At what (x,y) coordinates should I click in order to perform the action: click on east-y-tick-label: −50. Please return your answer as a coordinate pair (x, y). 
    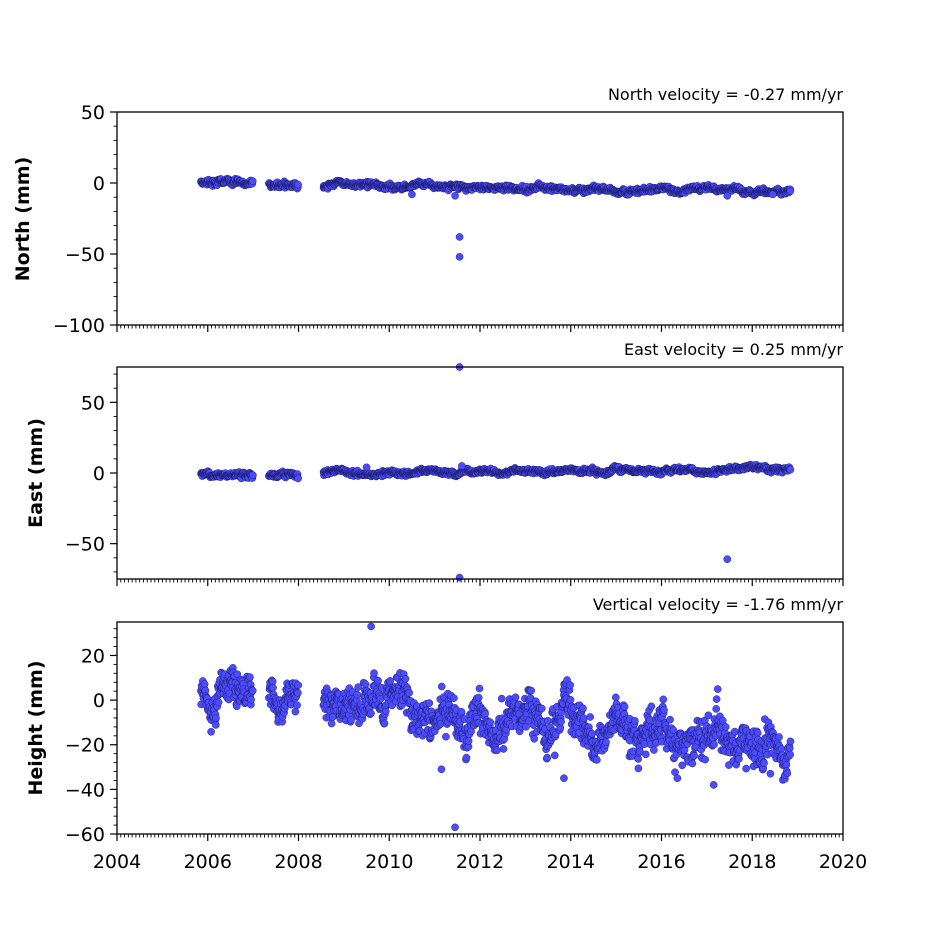
    Looking at the image, I should click on (85, 545).